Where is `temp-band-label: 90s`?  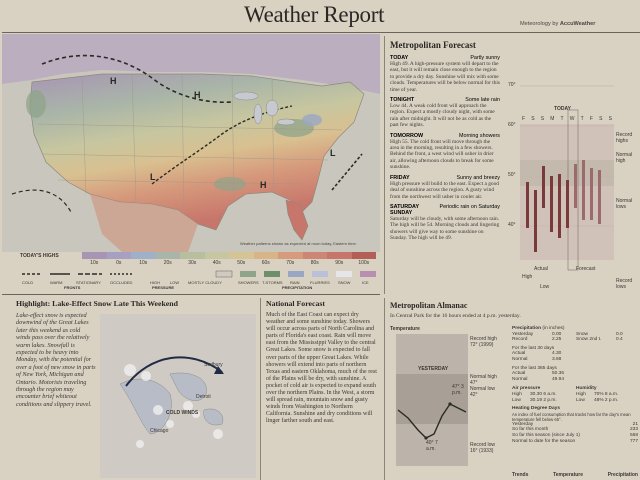
temp-band-label: 90s is located at coordinates (339, 263).